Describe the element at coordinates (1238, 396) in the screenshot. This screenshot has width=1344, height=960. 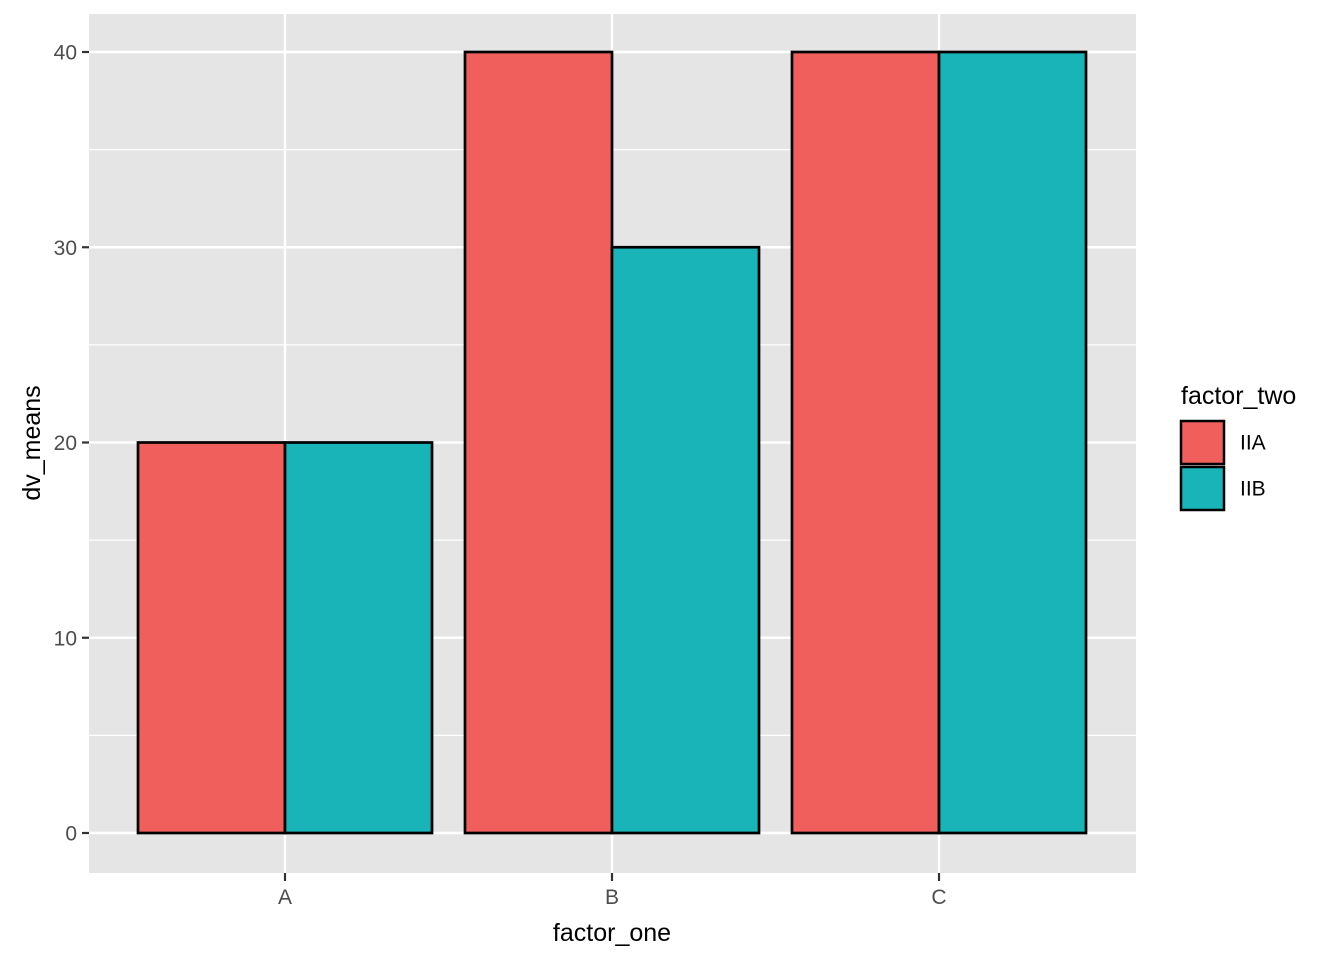
I see `legend-title: factor_two` at that location.